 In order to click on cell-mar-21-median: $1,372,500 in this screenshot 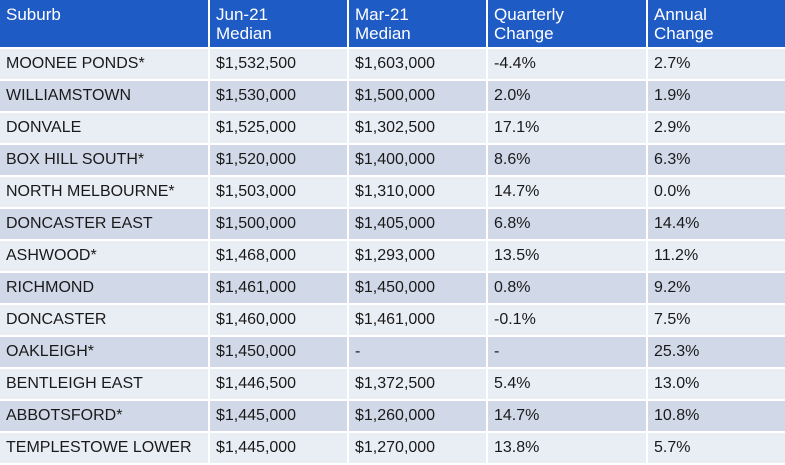, I will do `click(418, 384)`.